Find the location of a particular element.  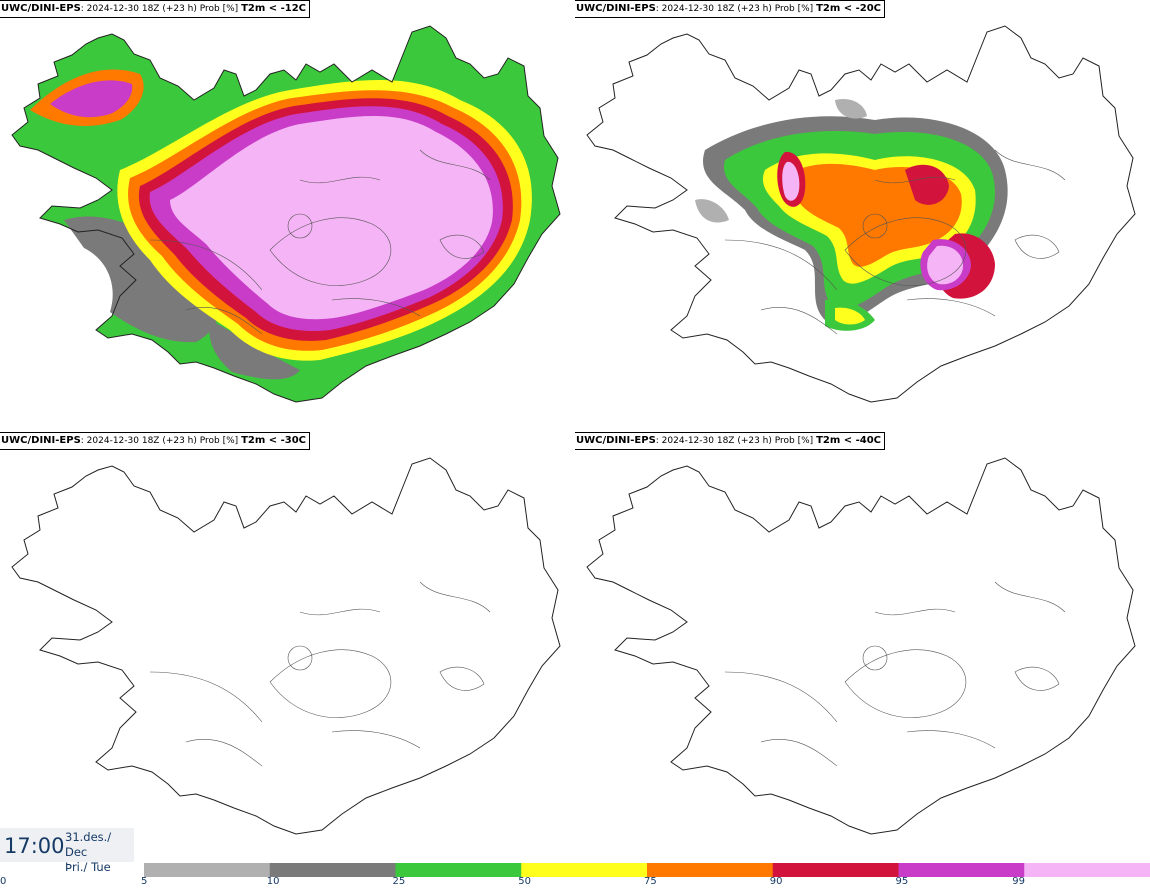

threshold-label: T2m < -20C is located at coordinates (849, 8).